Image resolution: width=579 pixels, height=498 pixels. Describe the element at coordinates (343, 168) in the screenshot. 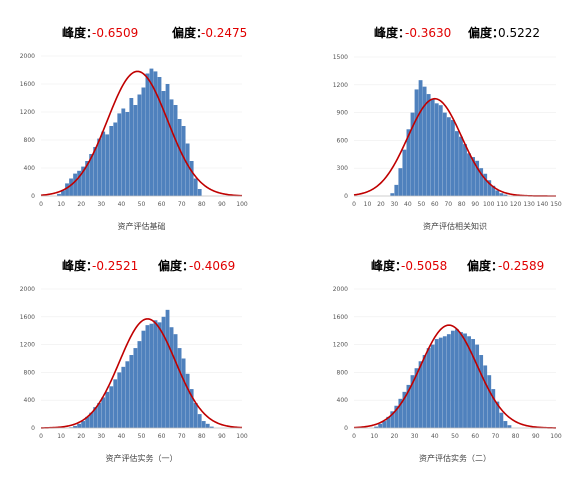

I see `y-tick-label: 300` at that location.